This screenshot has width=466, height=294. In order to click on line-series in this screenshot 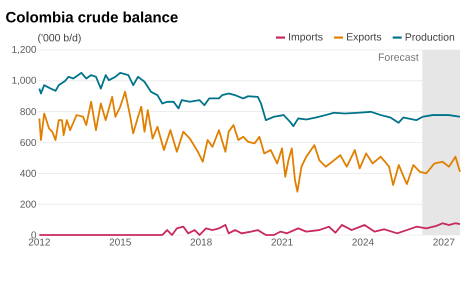, I will do `click(249, 229)`.